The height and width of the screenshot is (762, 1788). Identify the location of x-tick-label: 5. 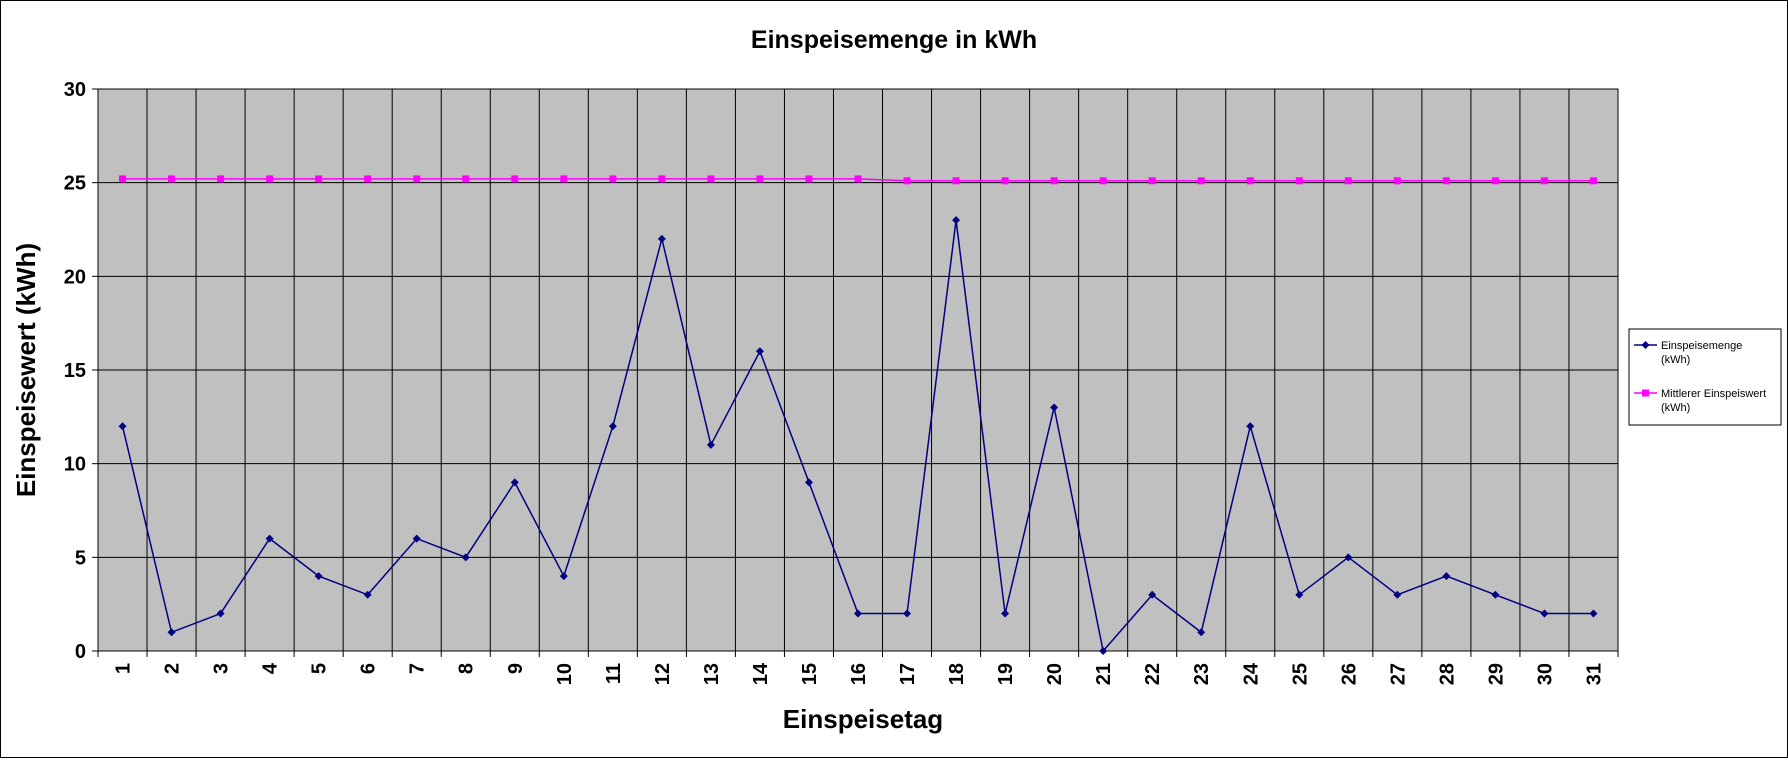
(320, 668).